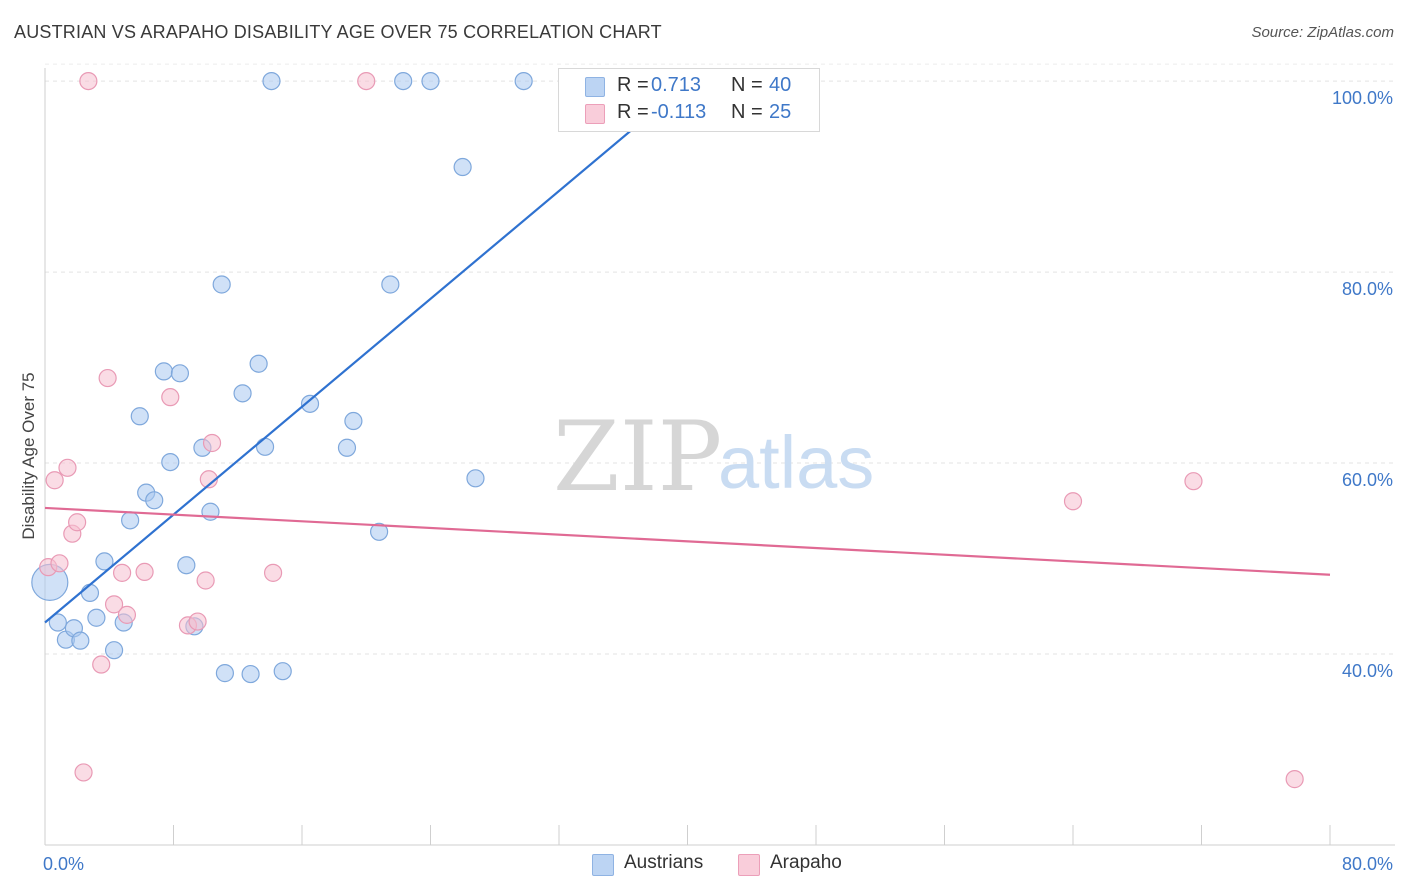  What do you see at coordinates (28, 455) in the screenshot?
I see `y-axis-label: Disability Age Over 75` at bounding box center [28, 455].